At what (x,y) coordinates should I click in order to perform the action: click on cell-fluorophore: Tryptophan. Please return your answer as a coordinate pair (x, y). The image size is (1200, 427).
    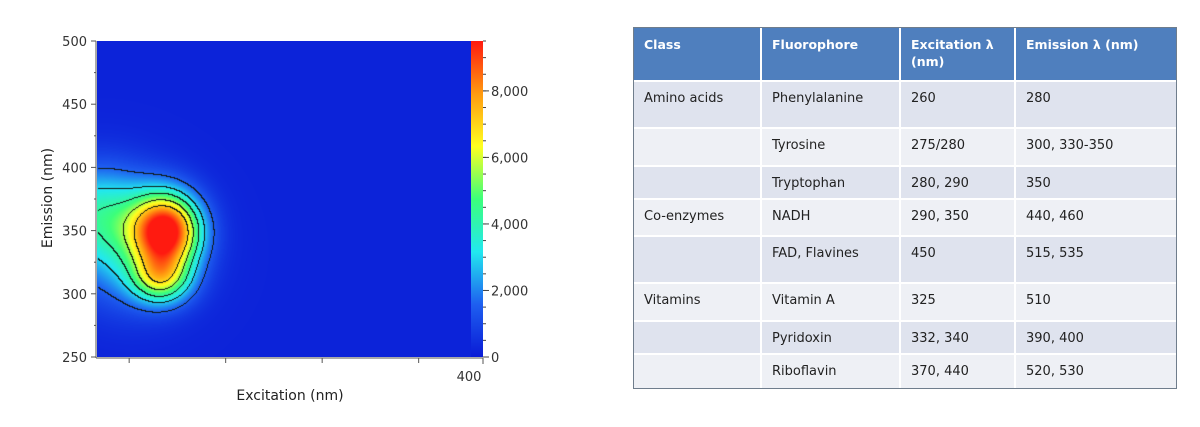
    Looking at the image, I should click on (831, 182).